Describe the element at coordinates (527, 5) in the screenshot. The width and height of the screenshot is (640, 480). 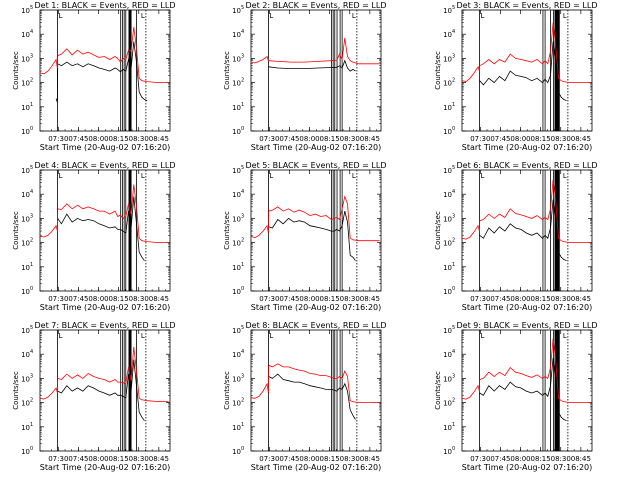
I see `panel-title: Det 3: BLACK = Events, RED = LLD` at that location.